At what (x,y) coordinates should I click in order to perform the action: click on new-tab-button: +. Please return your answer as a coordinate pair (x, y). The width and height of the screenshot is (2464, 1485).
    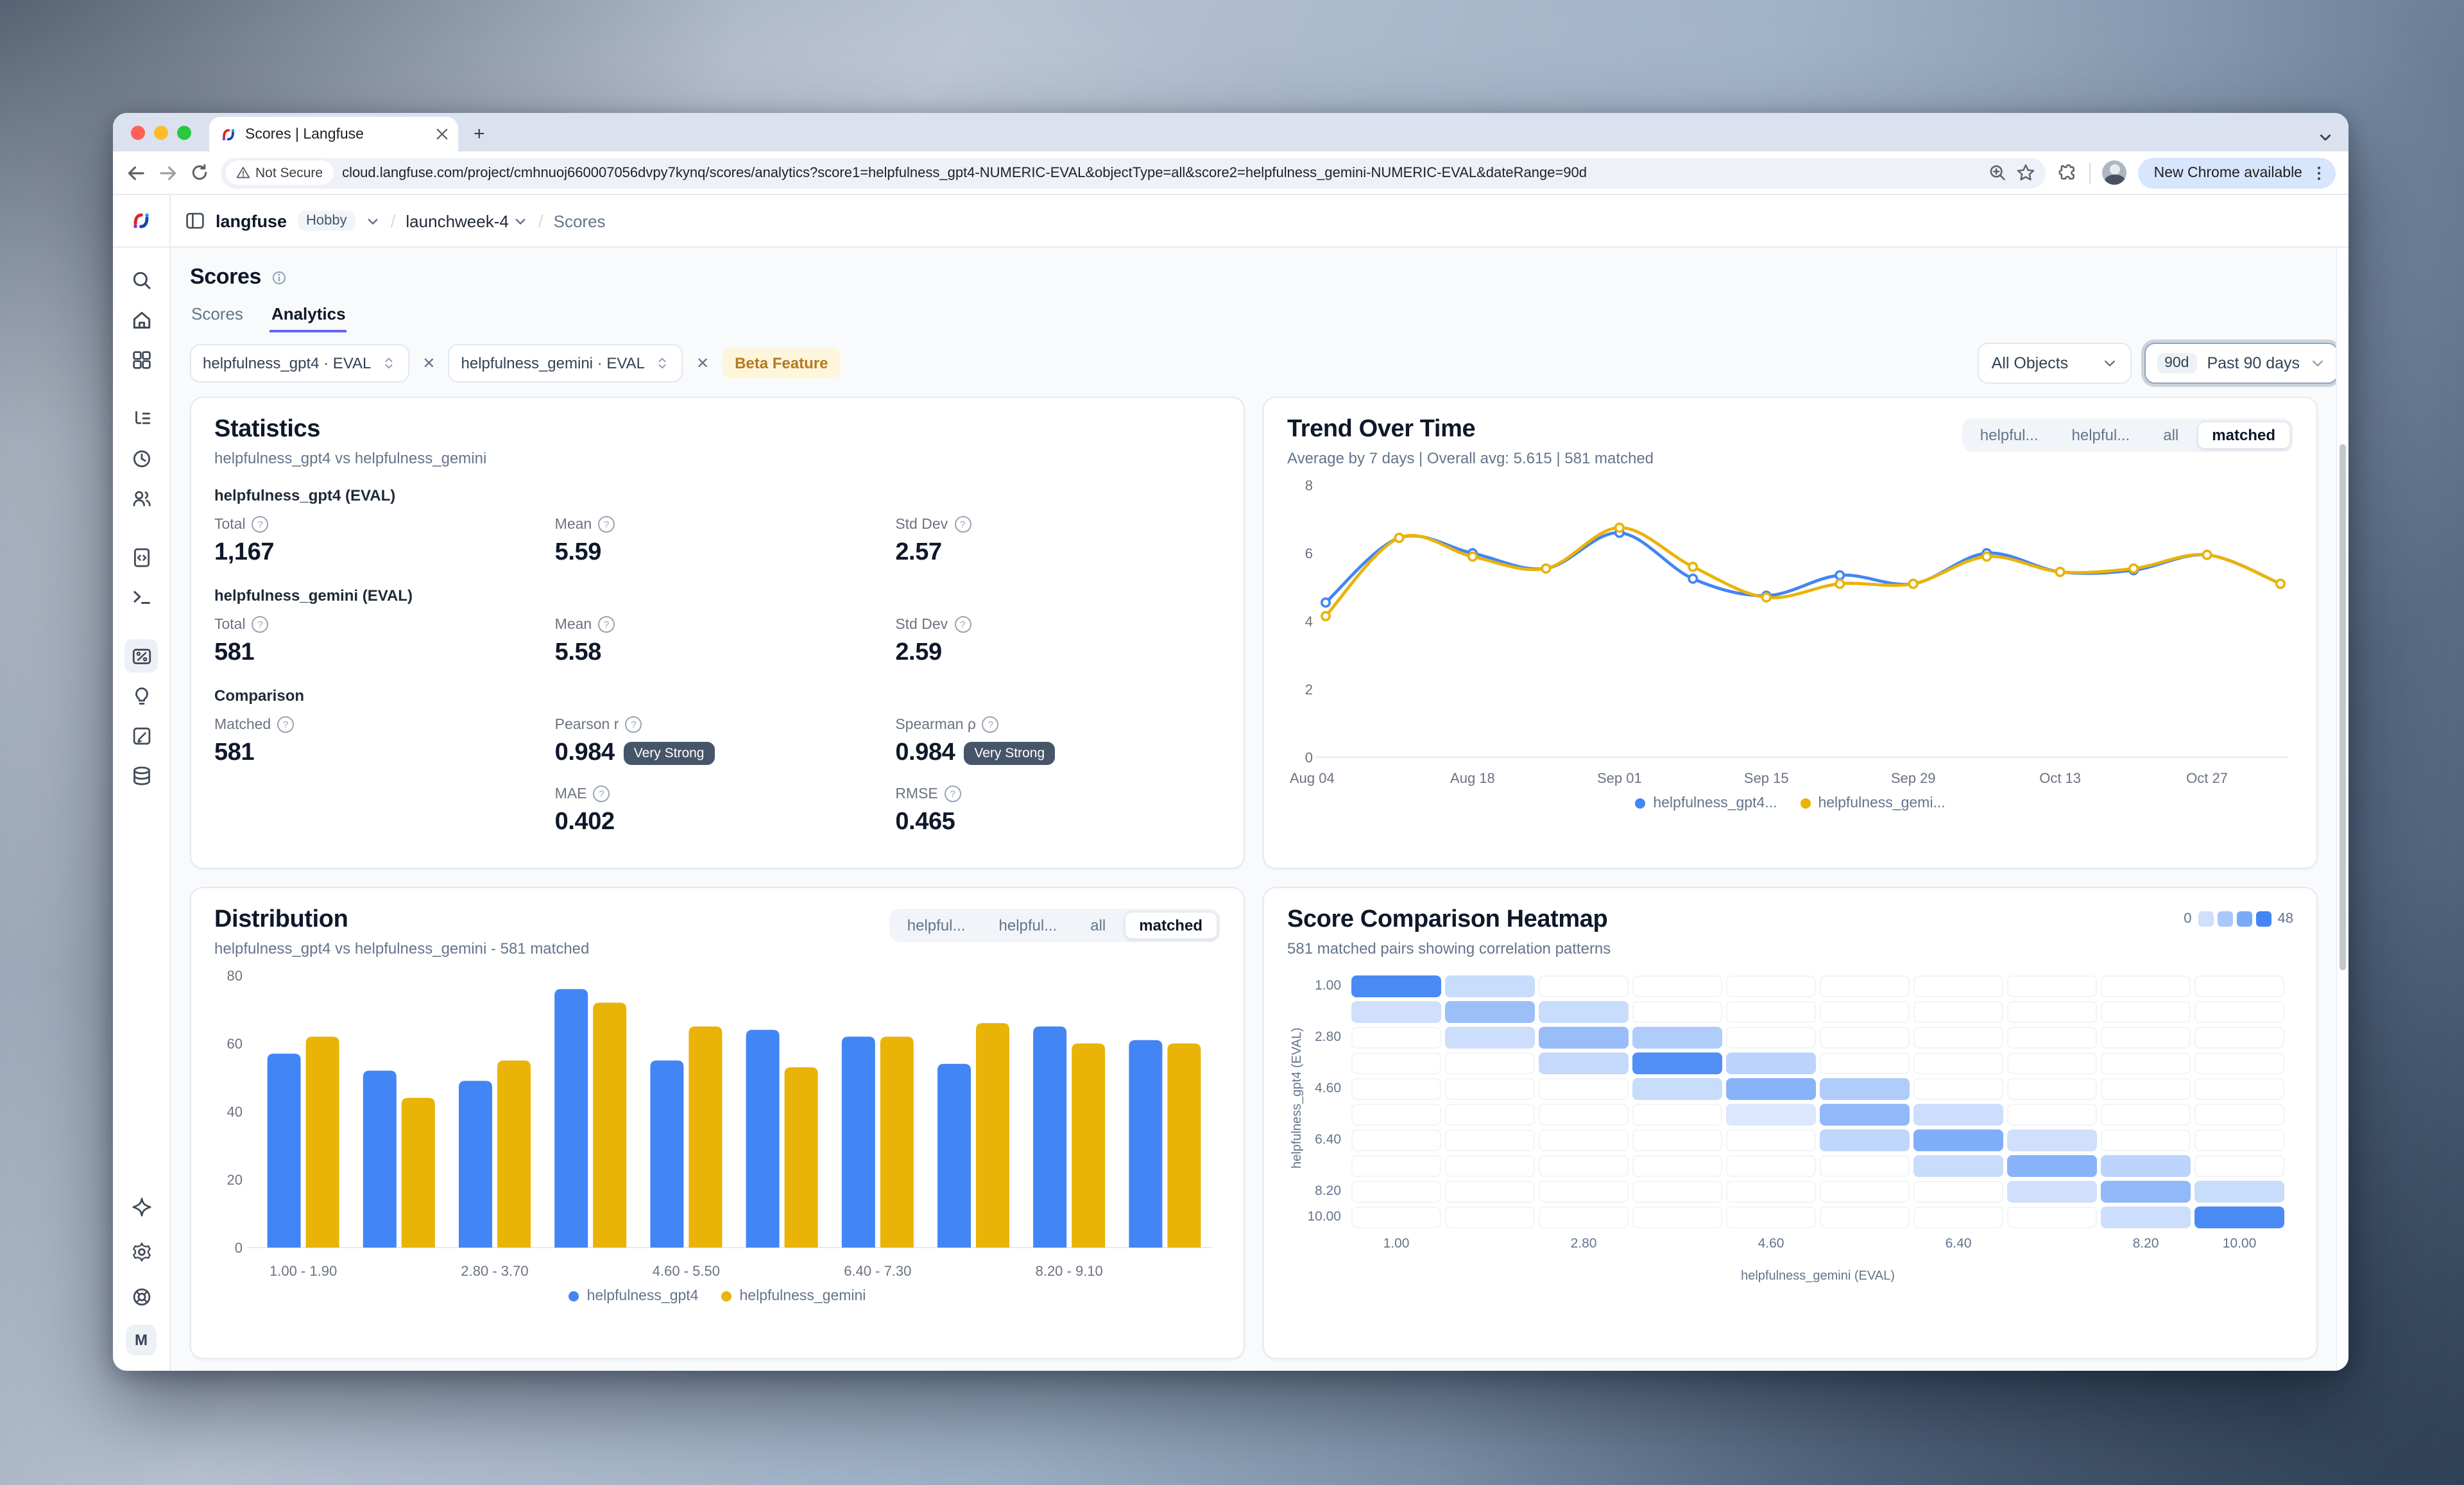
    Looking at the image, I should click on (479, 134).